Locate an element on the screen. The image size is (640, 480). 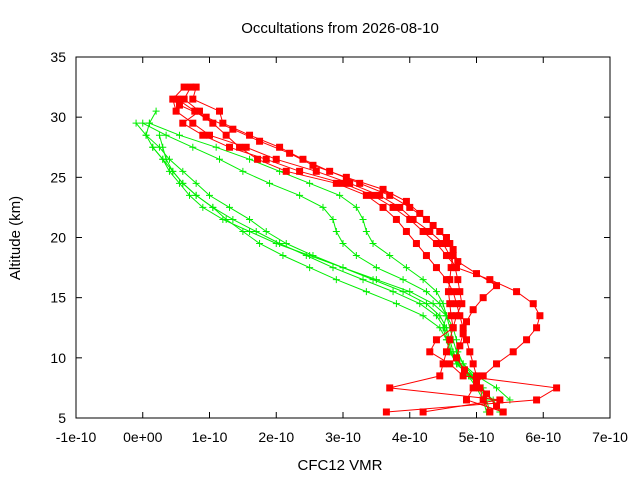
y-axis-label: Altitude (km) is located at coordinates (15, 238).